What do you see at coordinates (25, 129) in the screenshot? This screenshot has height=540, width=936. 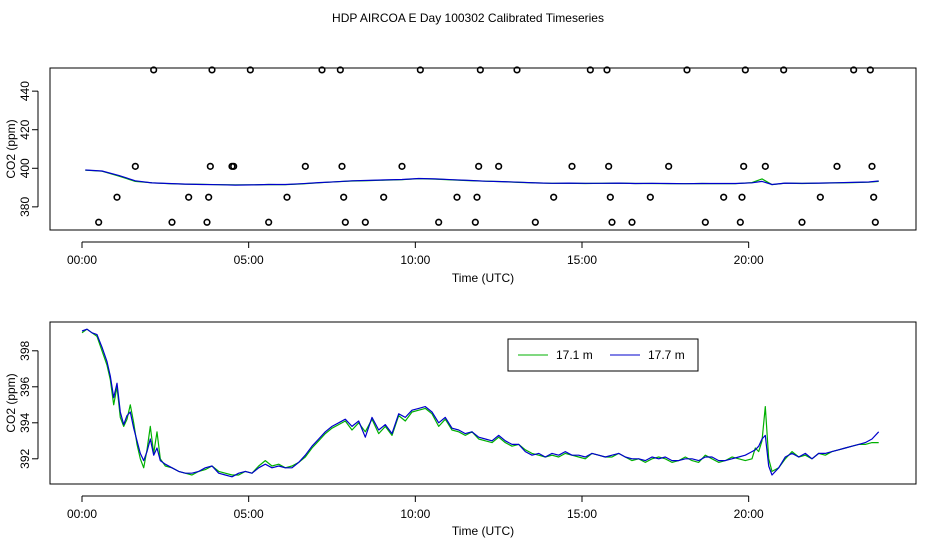 I see `top-y-tick-label: 420` at bounding box center [25, 129].